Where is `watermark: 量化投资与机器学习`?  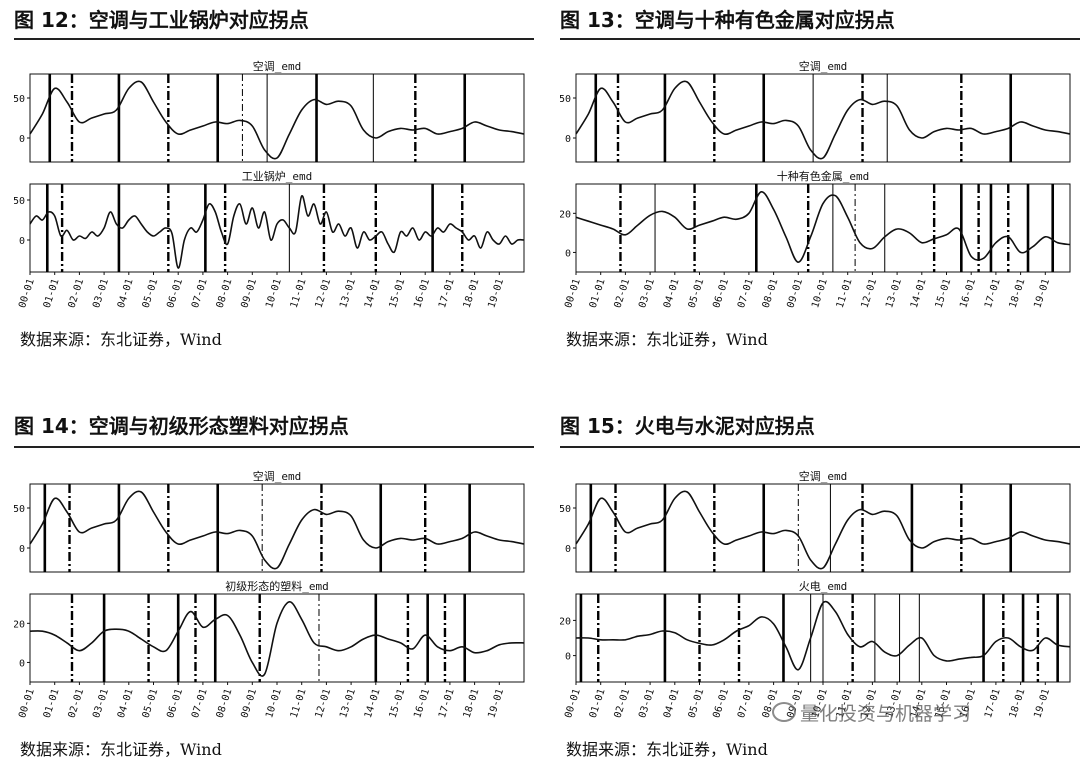
watermark: 量化投资与机器学习 is located at coordinates (871, 712).